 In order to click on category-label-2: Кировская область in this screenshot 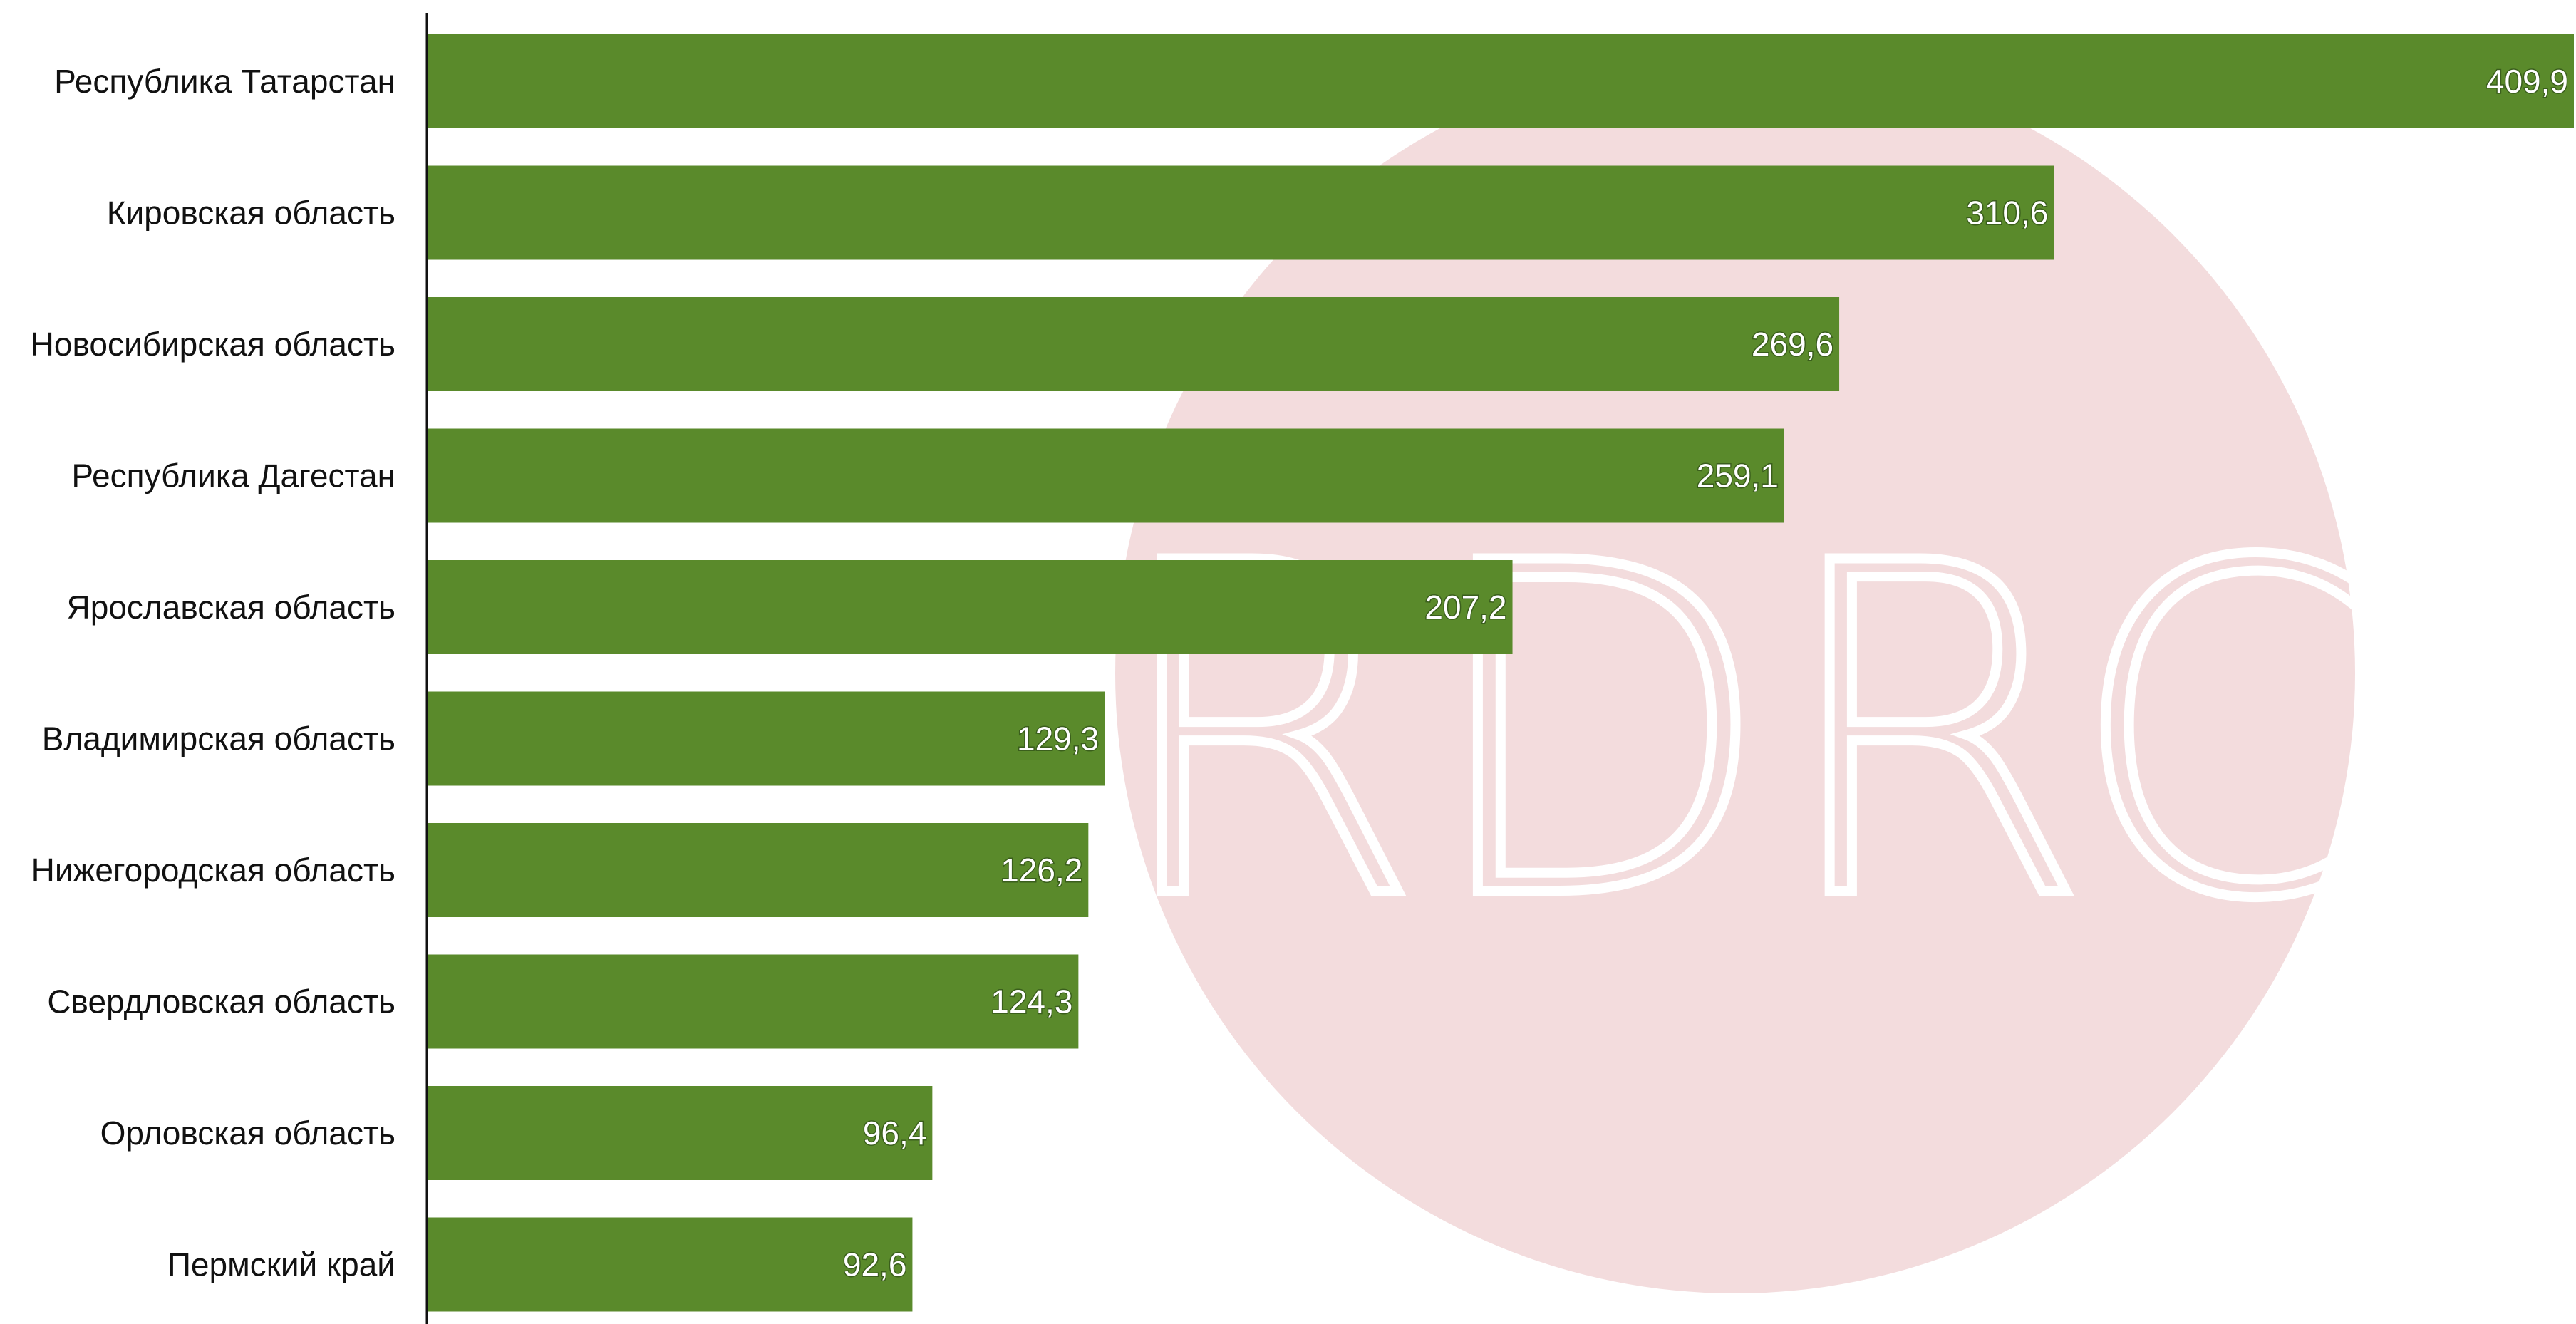, I will do `click(251, 213)`.